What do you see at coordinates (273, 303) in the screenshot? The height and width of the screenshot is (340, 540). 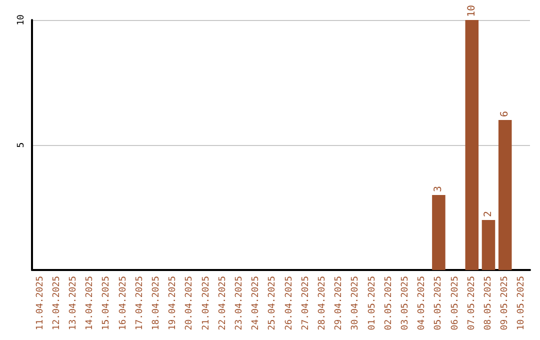 I see `x-tick-label: 25.04.2025` at bounding box center [273, 303].